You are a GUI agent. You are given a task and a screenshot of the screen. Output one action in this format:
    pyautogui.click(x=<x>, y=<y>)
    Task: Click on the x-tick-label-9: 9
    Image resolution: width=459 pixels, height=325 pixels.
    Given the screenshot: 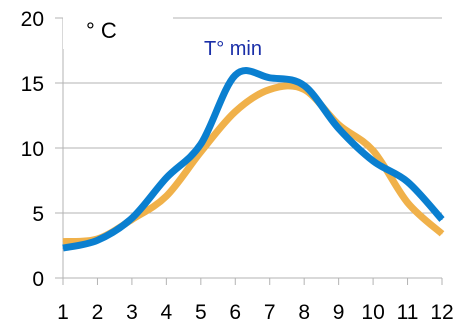 What is the action you would take?
    pyautogui.click(x=339, y=312)
    